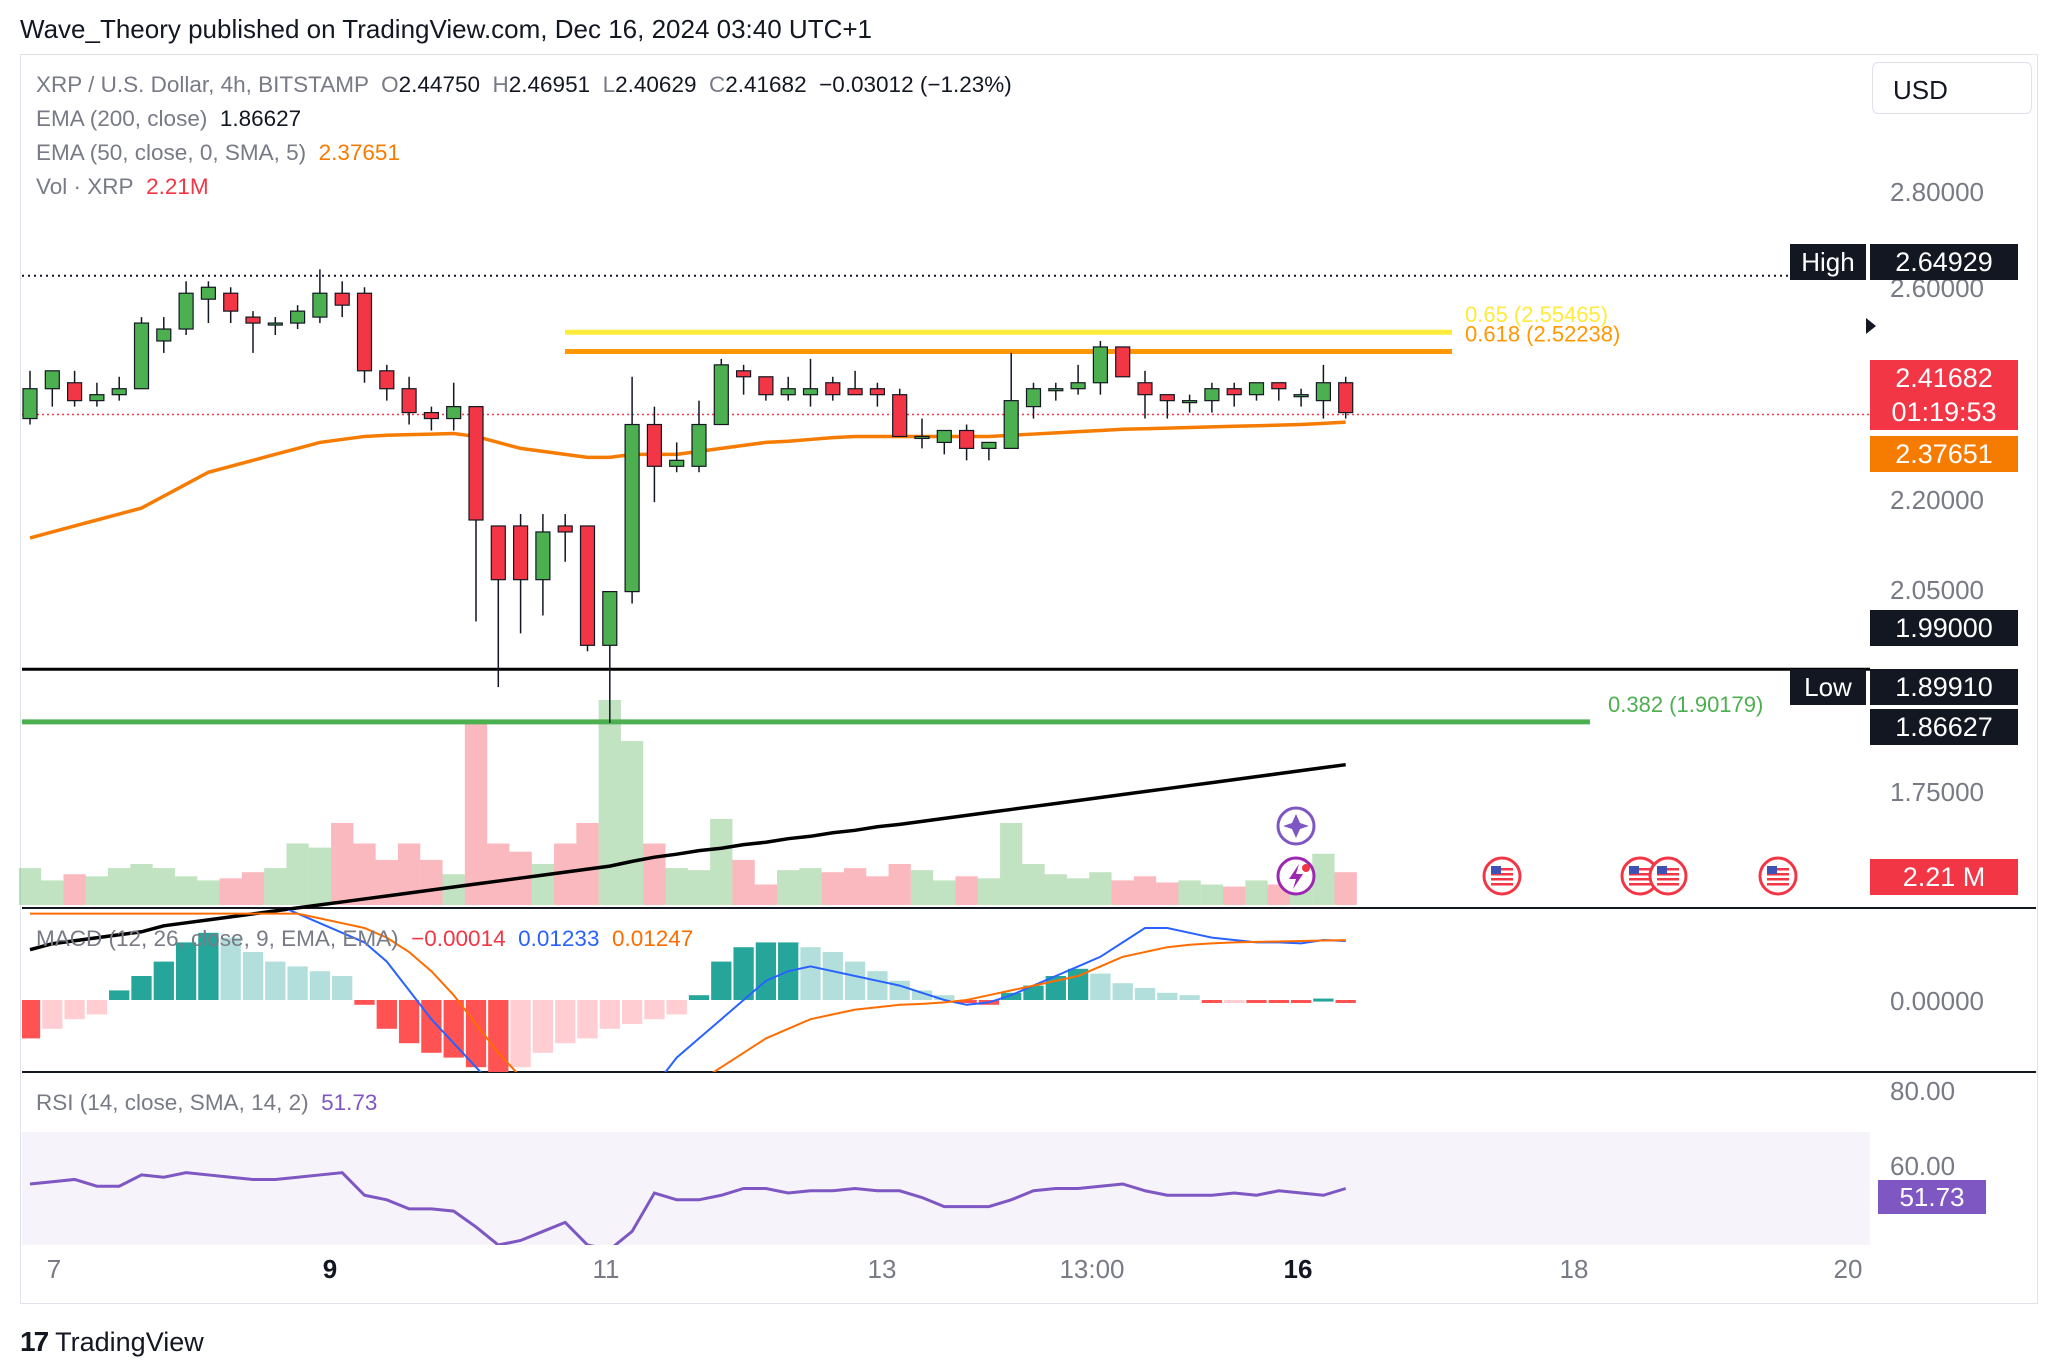  Describe the element at coordinates (122, 186) in the screenshot. I see `volume-legend: Vol · XRP 2.21M` at that location.